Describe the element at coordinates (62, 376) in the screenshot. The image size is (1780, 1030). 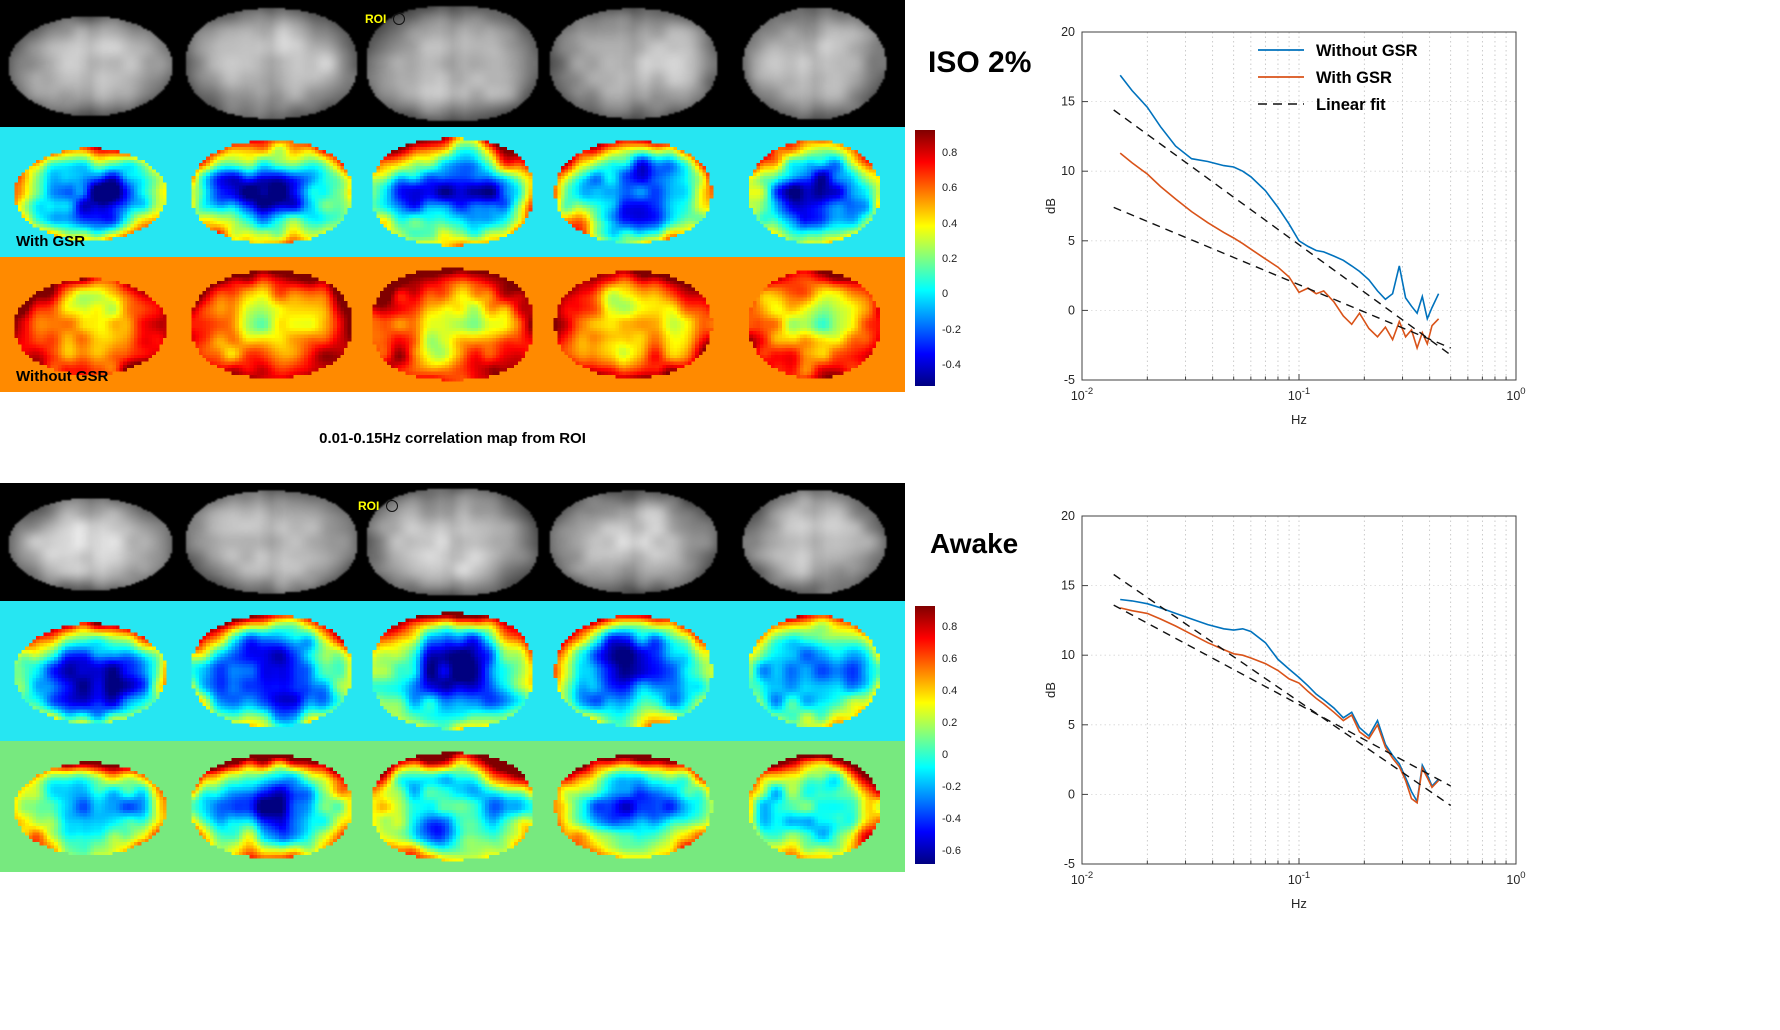
I see `without-gsr-label: Without GSR` at that location.